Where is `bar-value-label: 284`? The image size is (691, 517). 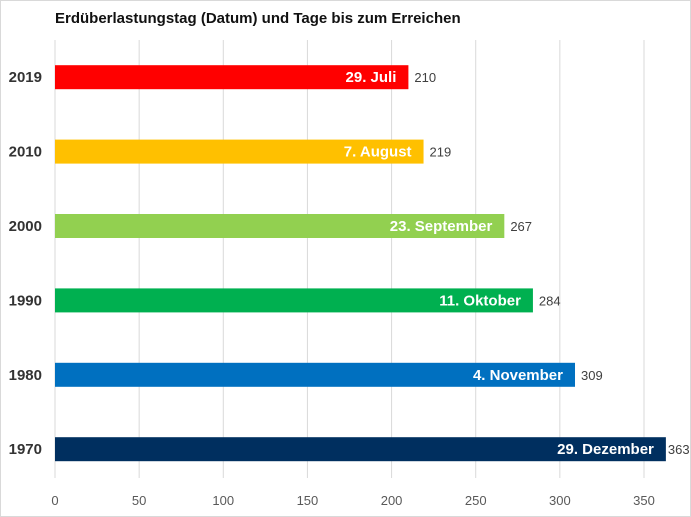 bar-value-label: 284 is located at coordinates (550, 300).